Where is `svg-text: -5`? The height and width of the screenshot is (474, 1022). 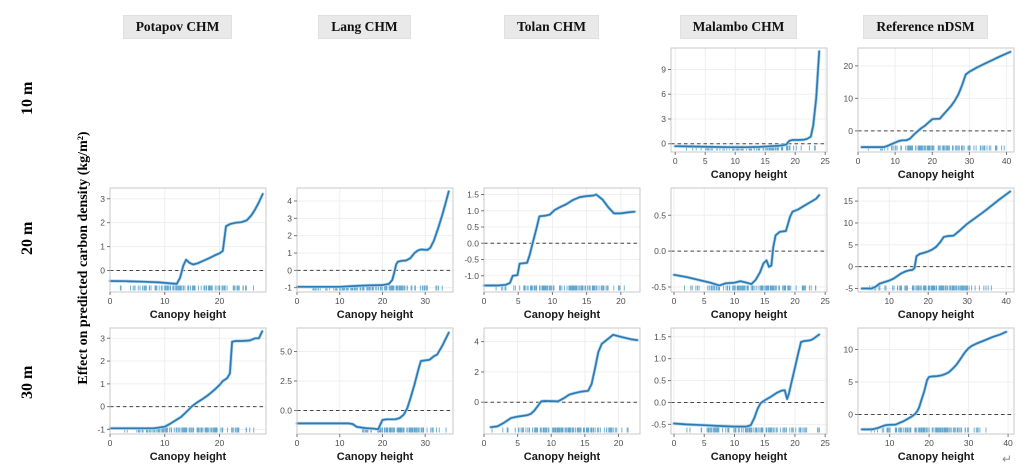 svg-text: -5 is located at coordinates (849, 289).